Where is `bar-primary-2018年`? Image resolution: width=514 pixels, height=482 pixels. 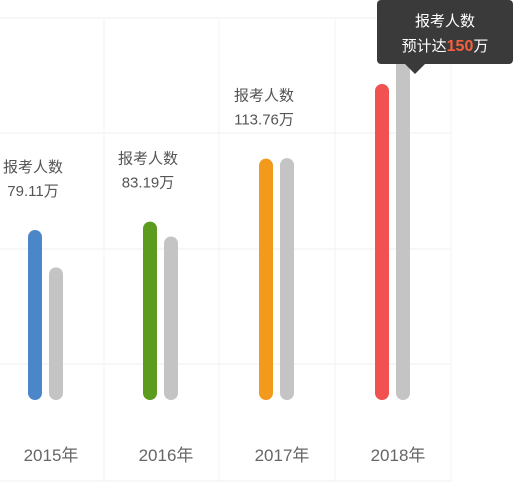 bar-primary-2018年 is located at coordinates (382, 242).